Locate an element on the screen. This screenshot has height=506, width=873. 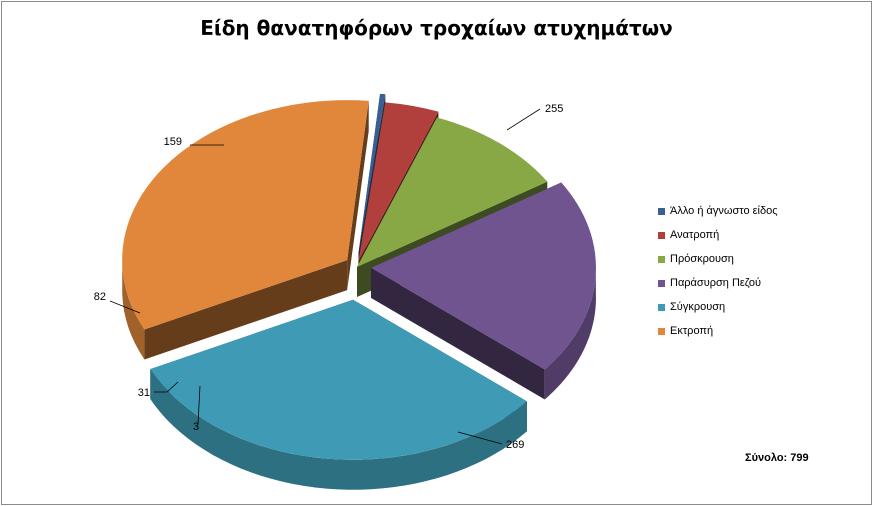
data-label-rollover: 31 is located at coordinates (144, 393).